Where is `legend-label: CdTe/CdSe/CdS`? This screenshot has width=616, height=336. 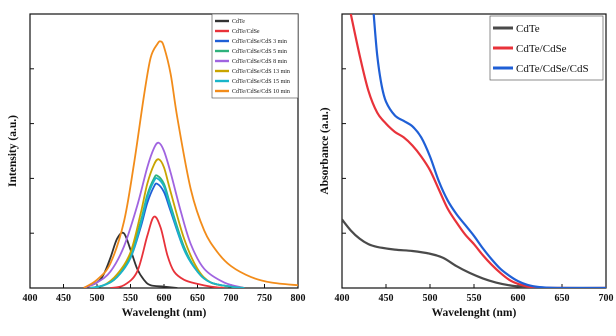 legend-label: CdTe/CdSe/CdS is located at coordinates (552, 69).